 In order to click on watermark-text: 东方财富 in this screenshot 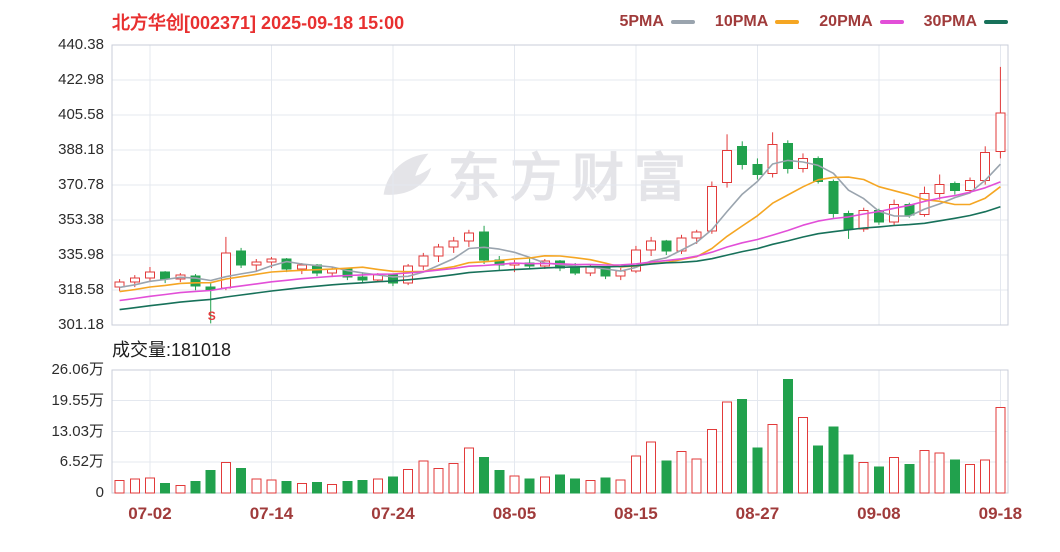, I will do `click(572, 178)`.